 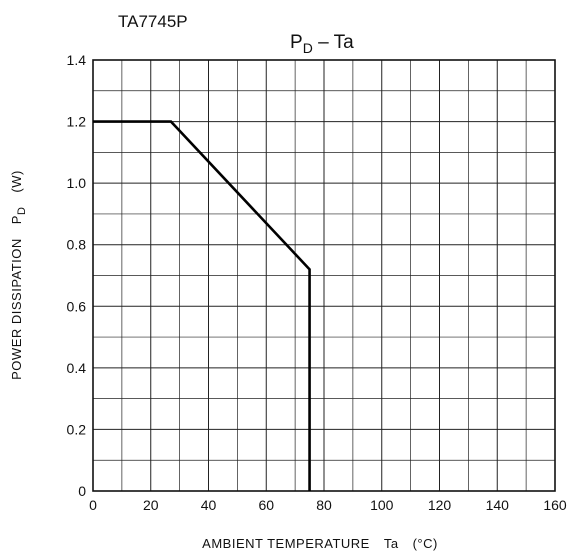 What do you see at coordinates (286, 543) in the screenshot?
I see `x-axis-label: AMBIENT TEMPERATURE` at bounding box center [286, 543].